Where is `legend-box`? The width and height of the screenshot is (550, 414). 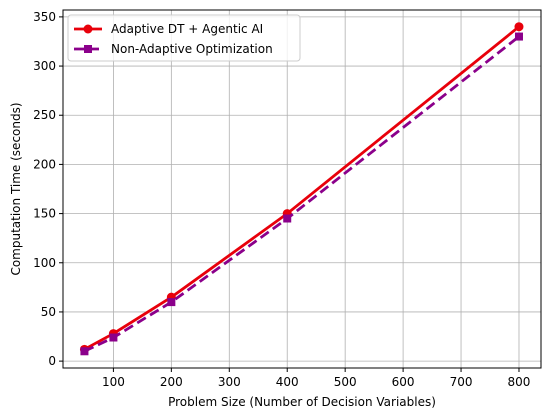
legend-box is located at coordinates (184, 38).